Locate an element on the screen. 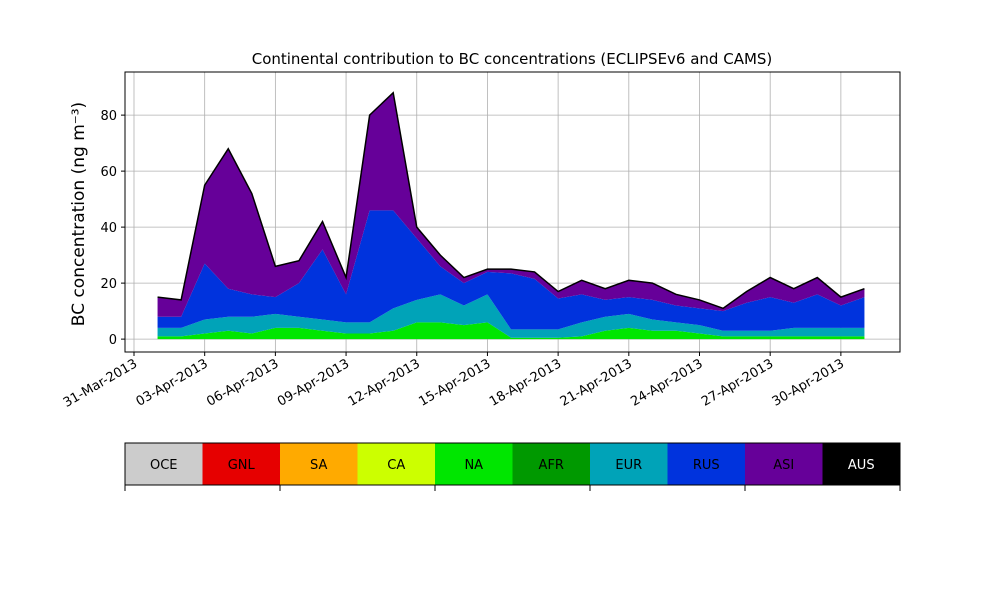  legend-label: RUS is located at coordinates (706, 465).